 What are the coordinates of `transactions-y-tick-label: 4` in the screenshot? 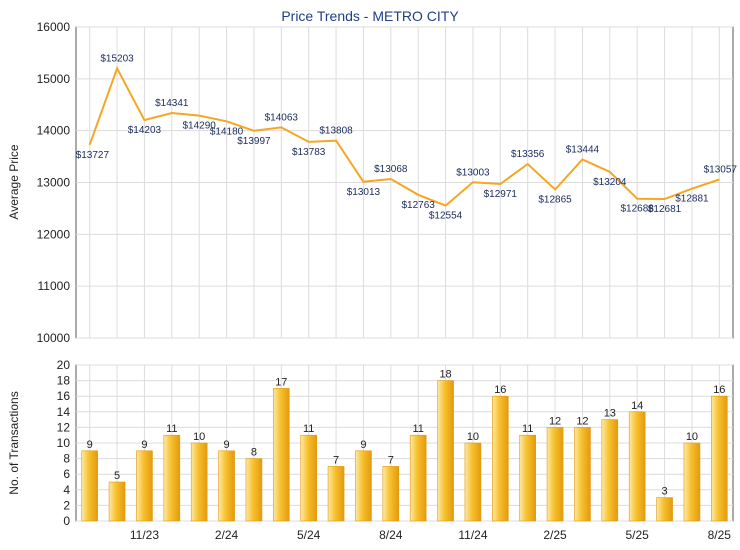 It's located at (66, 490).